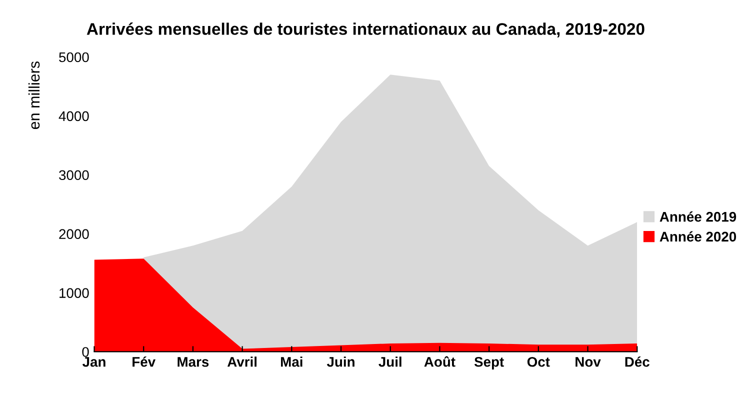  What do you see at coordinates (74, 234) in the screenshot?
I see `y-tick-label: 2000` at bounding box center [74, 234].